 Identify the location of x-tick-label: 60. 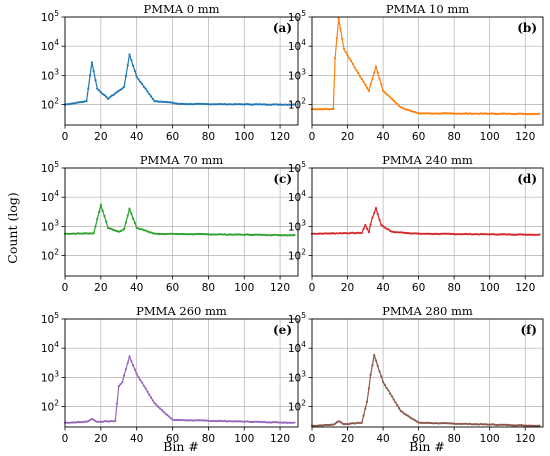
(418, 288).